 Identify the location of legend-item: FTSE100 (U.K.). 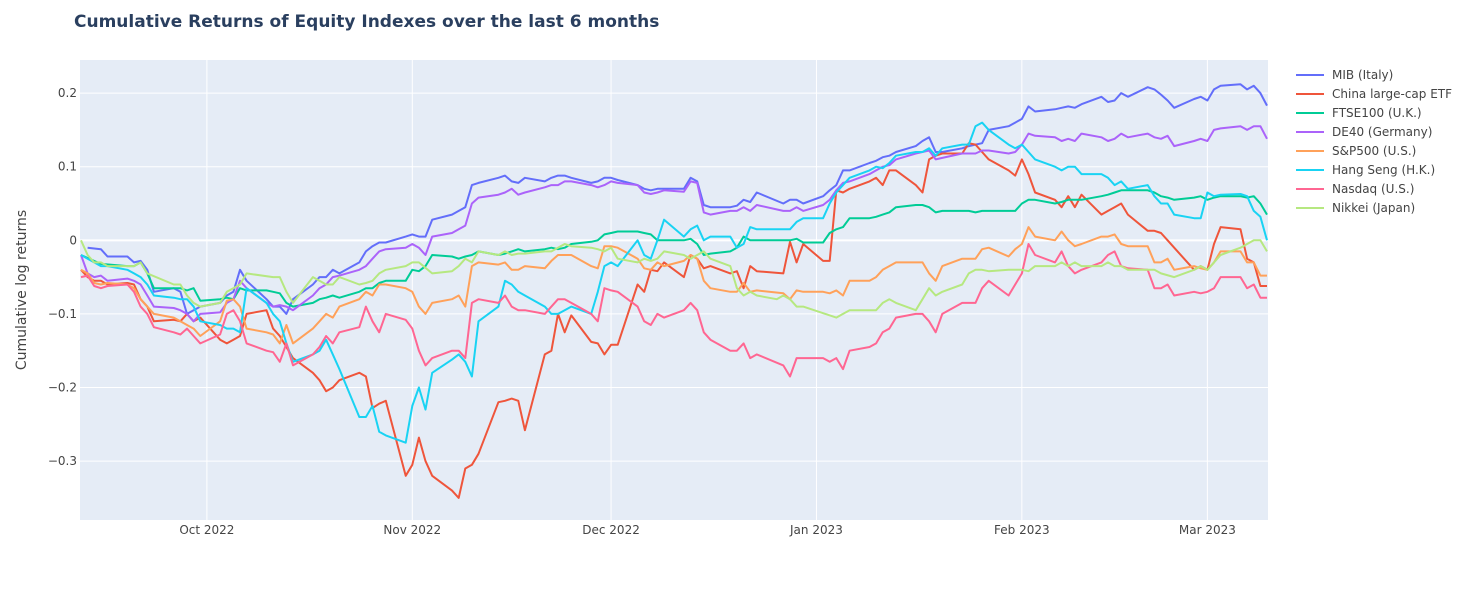
(1374, 112).